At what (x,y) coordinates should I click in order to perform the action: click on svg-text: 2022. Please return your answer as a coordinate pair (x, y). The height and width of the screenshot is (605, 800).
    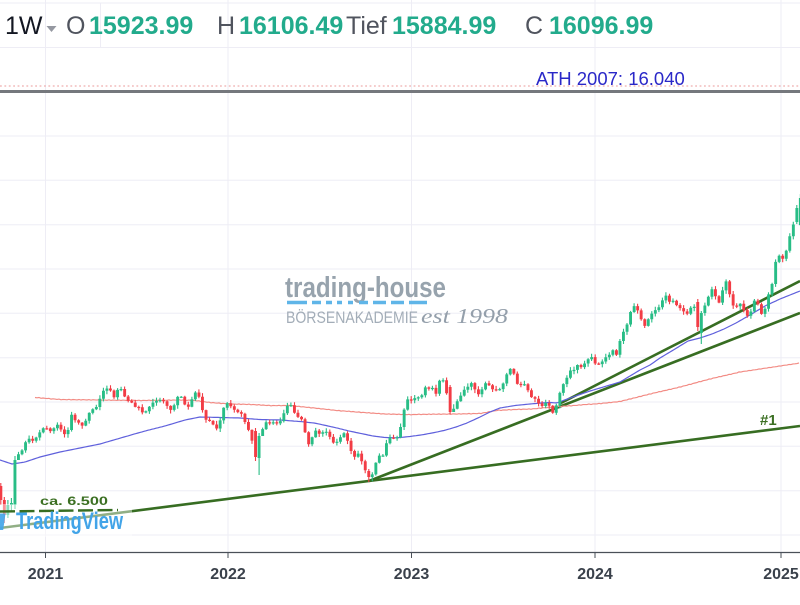
    Looking at the image, I should click on (228, 574).